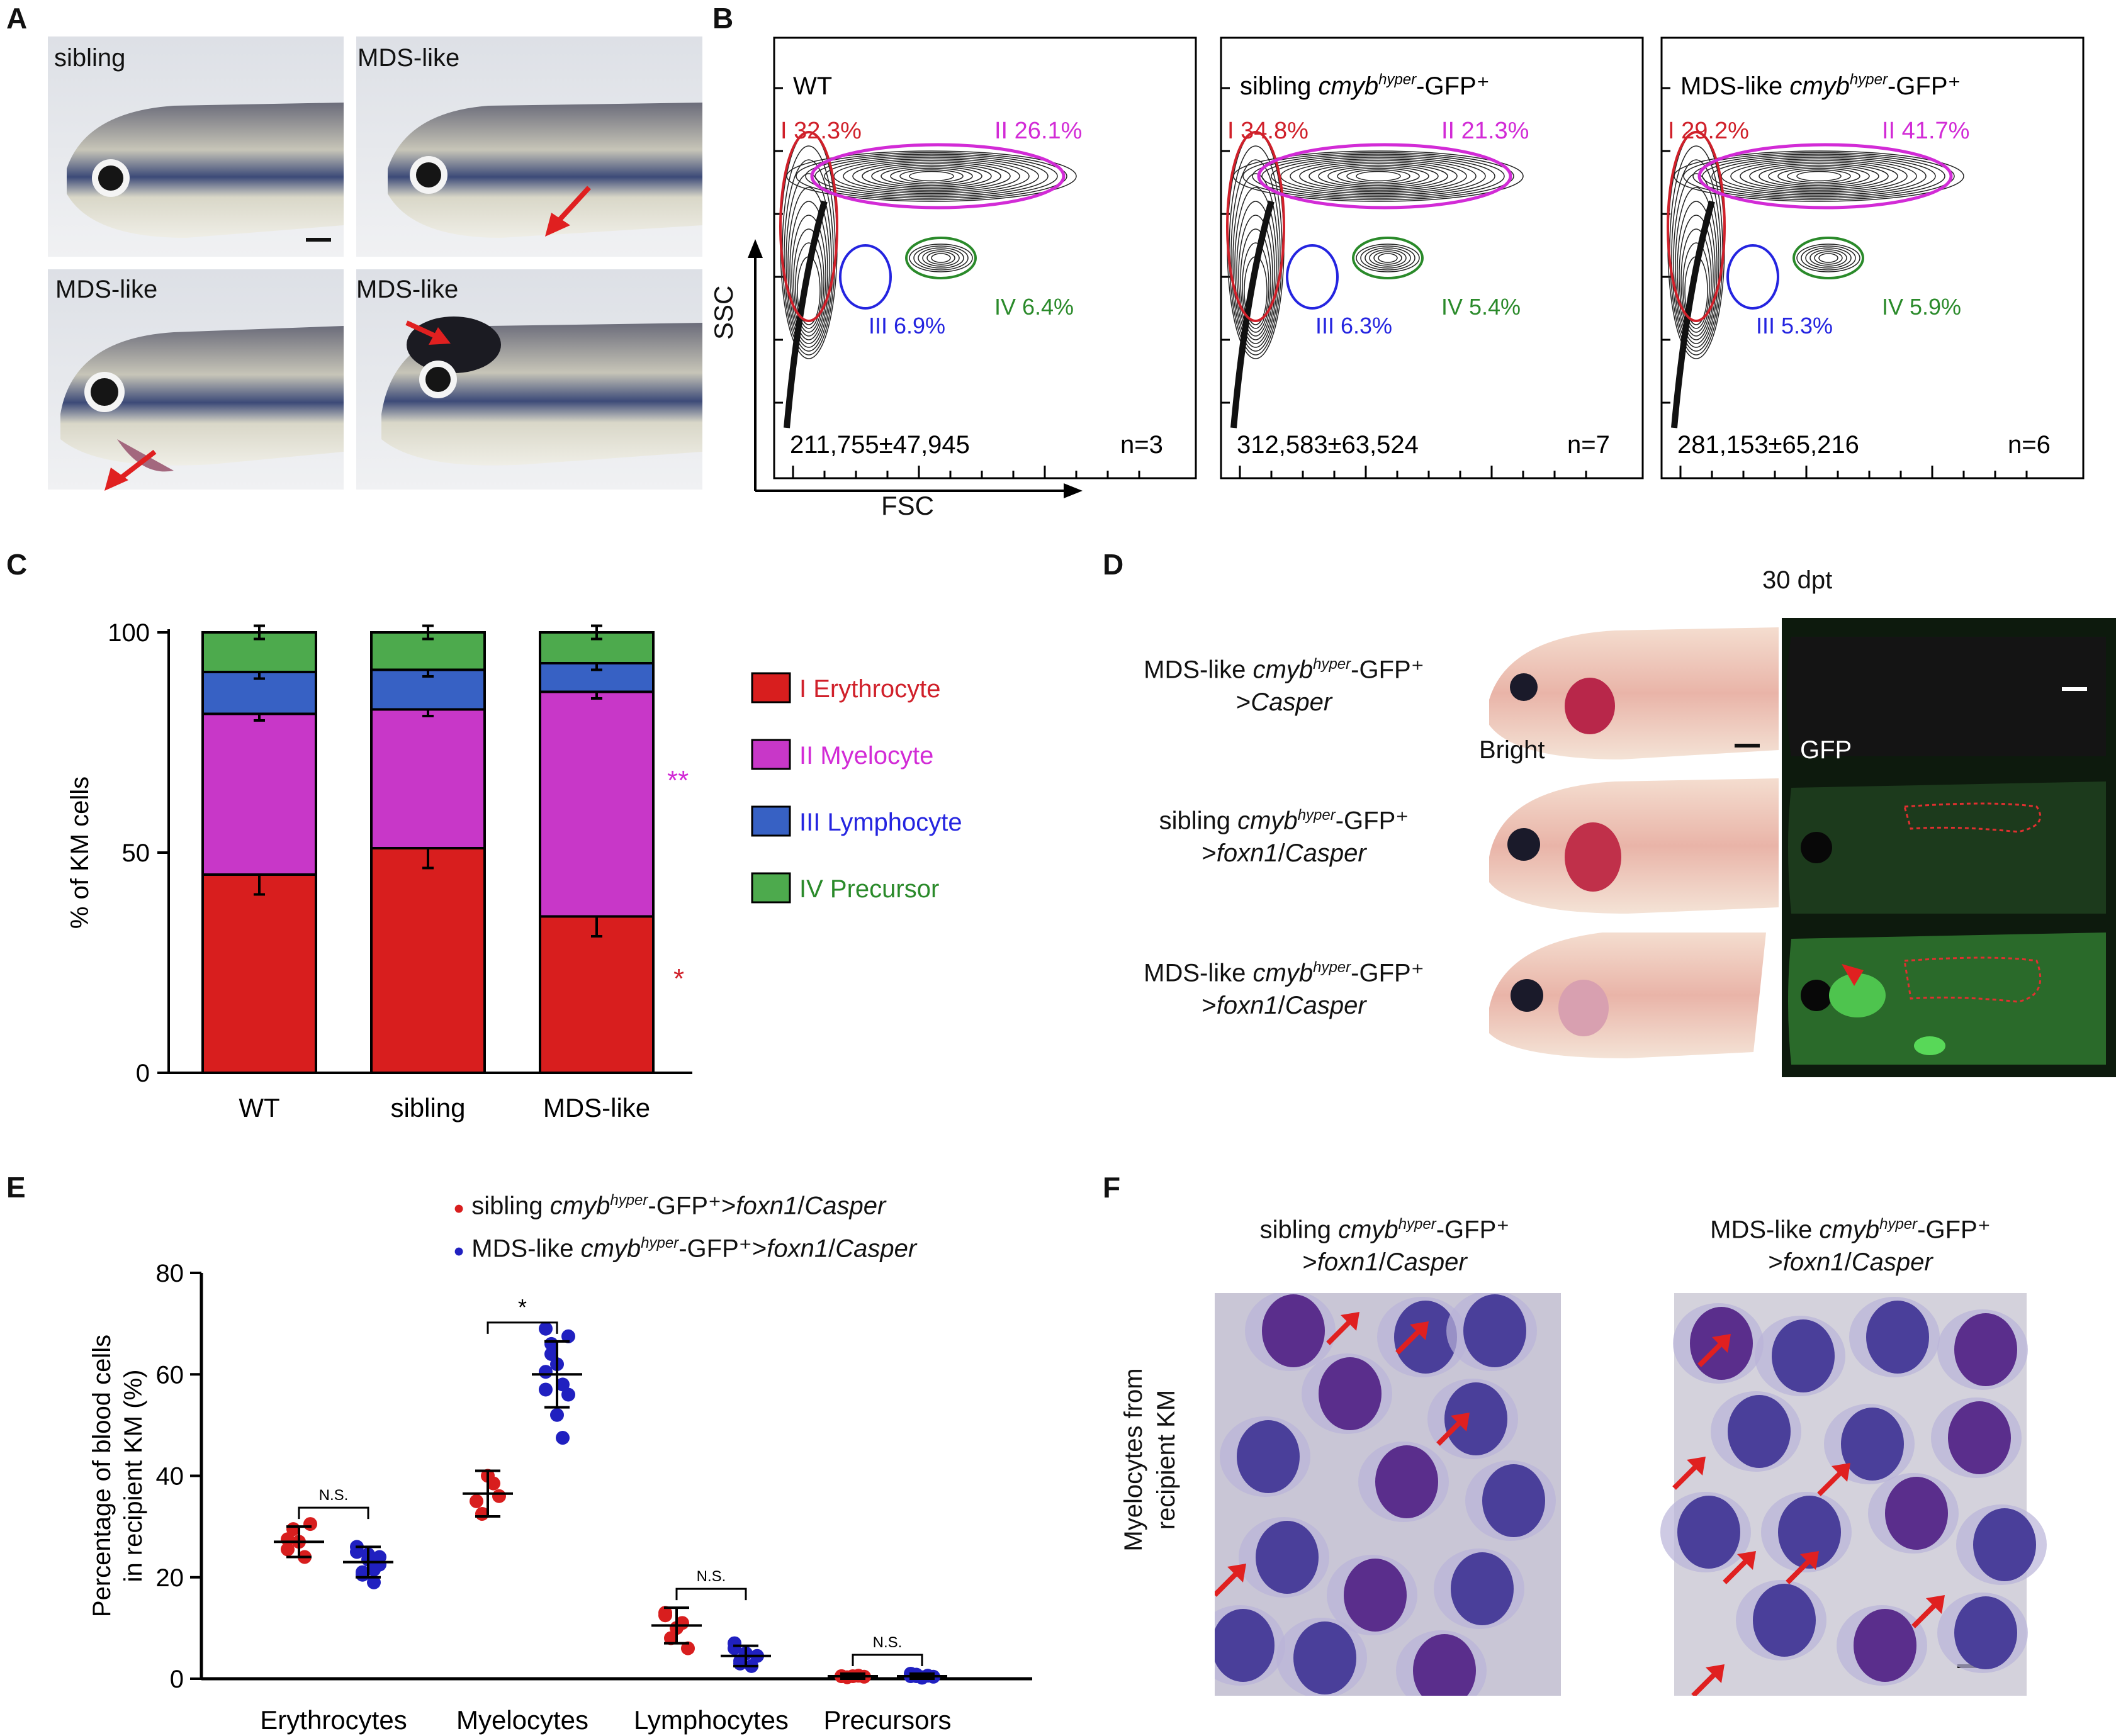 This screenshot has width=2116, height=1736. What do you see at coordinates (1384, 1246) in the screenshot?
I see `f-title-1: sibling cmybhyper-GFP⁺ >foxn1/Casper` at bounding box center [1384, 1246].